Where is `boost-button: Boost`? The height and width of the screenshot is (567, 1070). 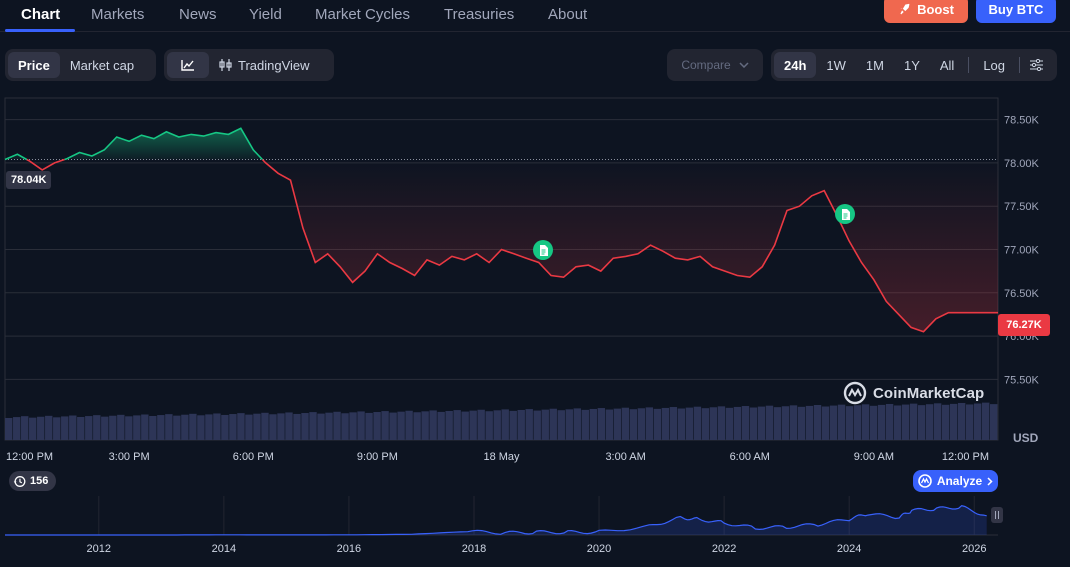
boost-button: Boost is located at coordinates (926, 11).